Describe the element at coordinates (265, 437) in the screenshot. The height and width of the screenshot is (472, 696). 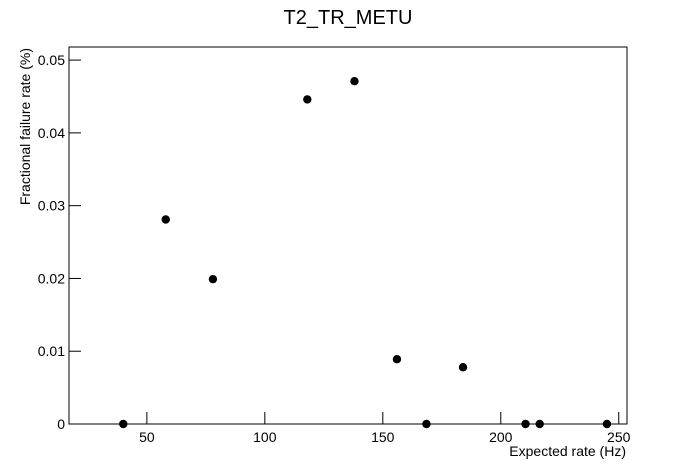
I see `x-tick-label: 100` at that location.